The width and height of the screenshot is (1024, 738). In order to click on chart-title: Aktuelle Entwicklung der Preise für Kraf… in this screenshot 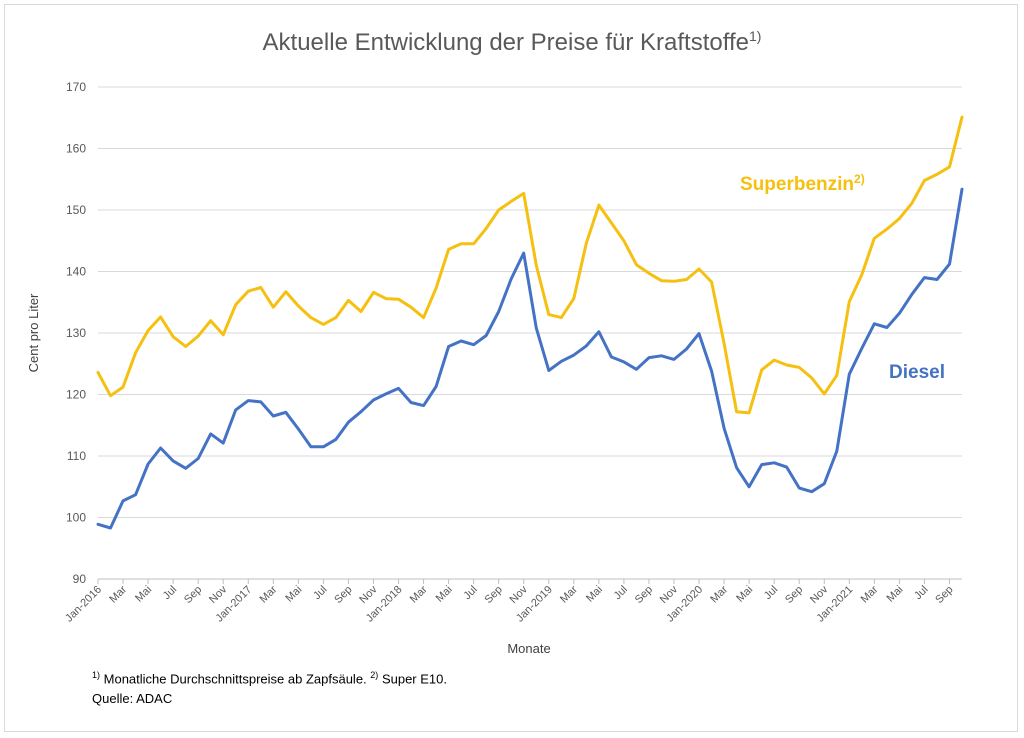, I will do `click(512, 42)`.